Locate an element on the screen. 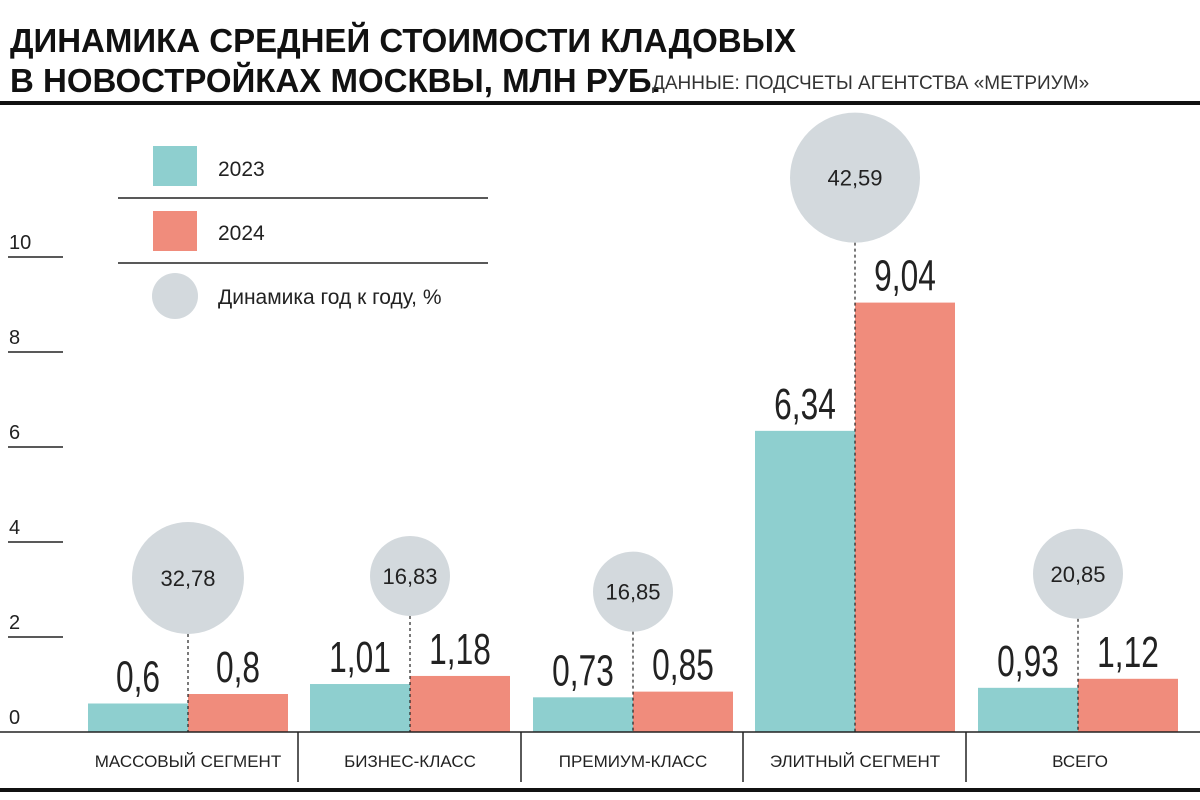  growth-label: 16,85 is located at coordinates (632, 592).